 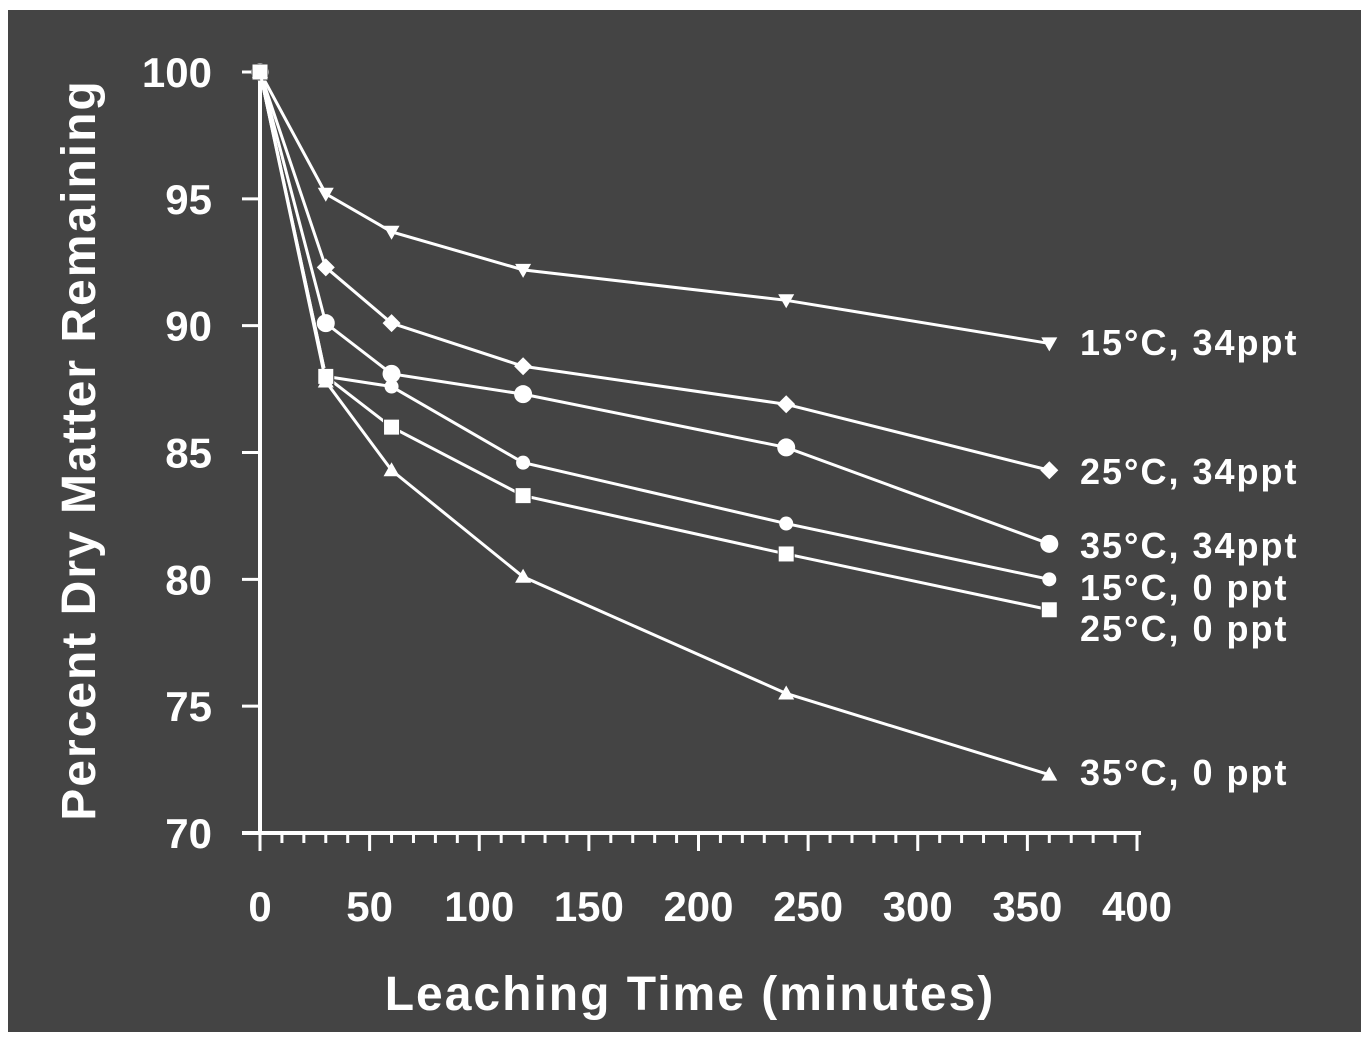 What do you see at coordinates (79, 450) in the screenshot?
I see `y-axis-title: Percent Dry Matter Remaining` at bounding box center [79, 450].